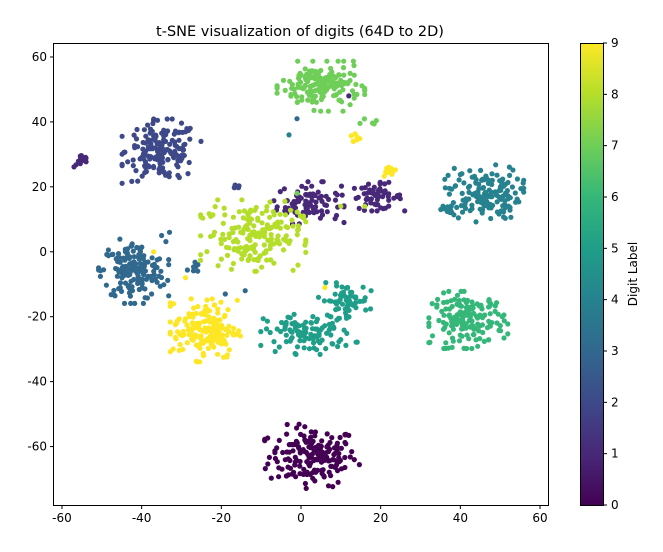  What do you see at coordinates (615, 146) in the screenshot?
I see `colorbar-tick-label: 7` at bounding box center [615, 146].